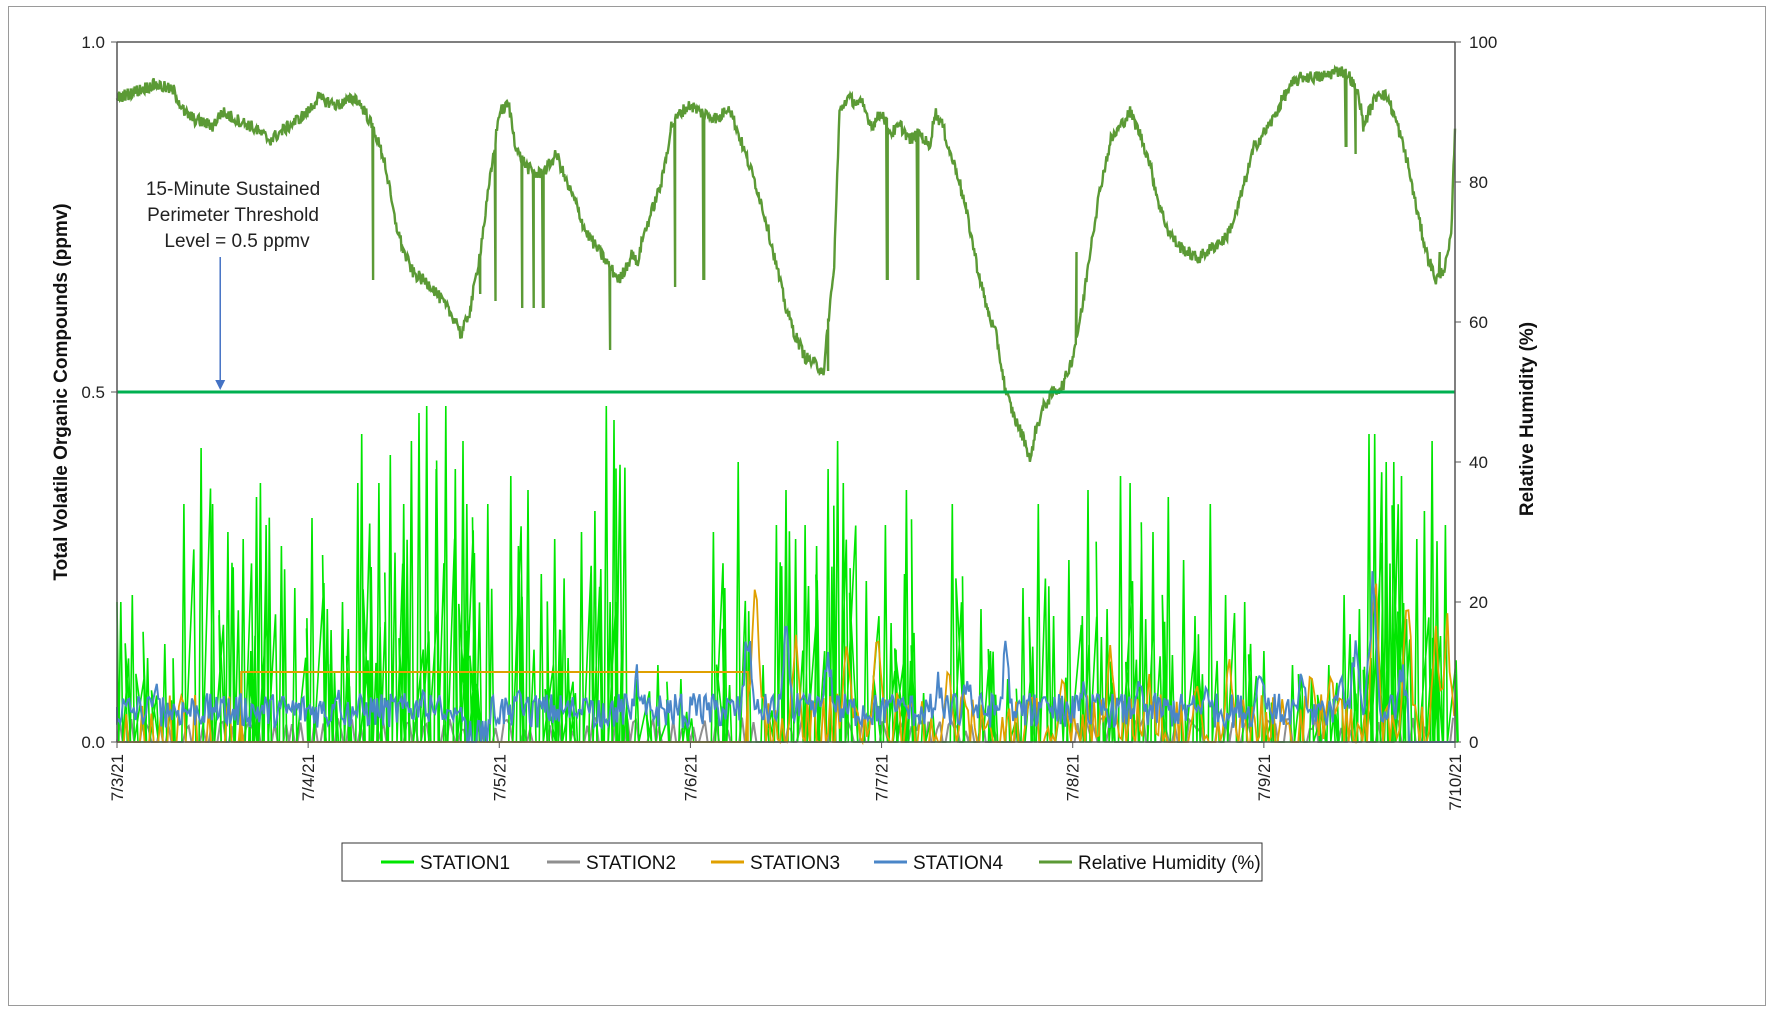 Image resolution: width=1776 pixels, height=1014 pixels. I want to click on legend-label-station1: STATION1, so click(465, 863).